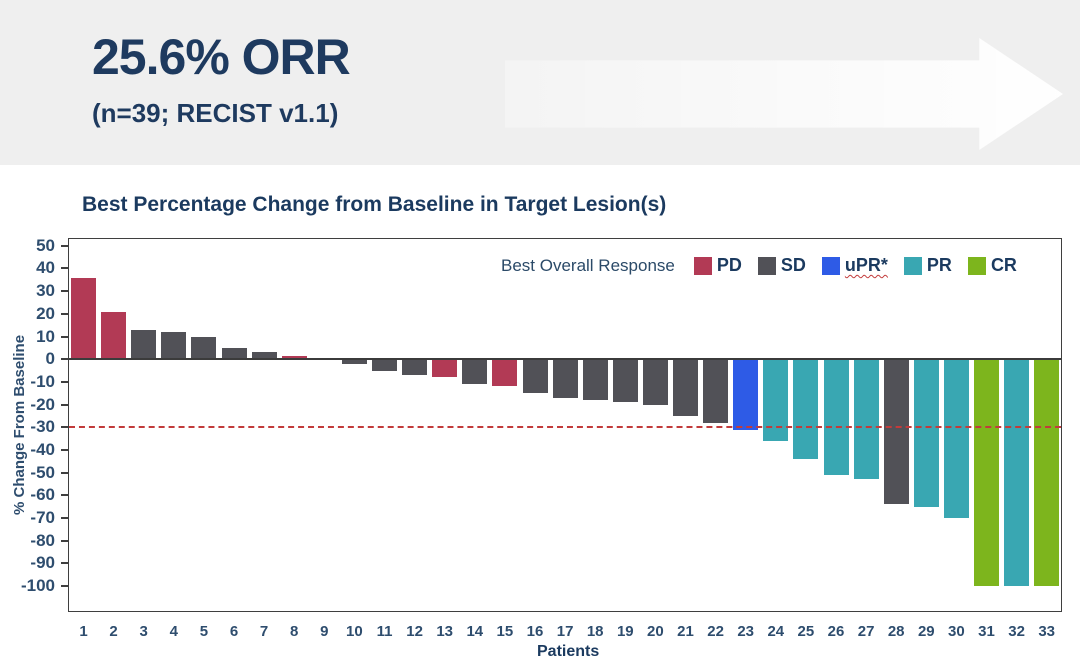  Describe the element at coordinates (42, 540) in the screenshot. I see `y-tick-label: -80` at that location.